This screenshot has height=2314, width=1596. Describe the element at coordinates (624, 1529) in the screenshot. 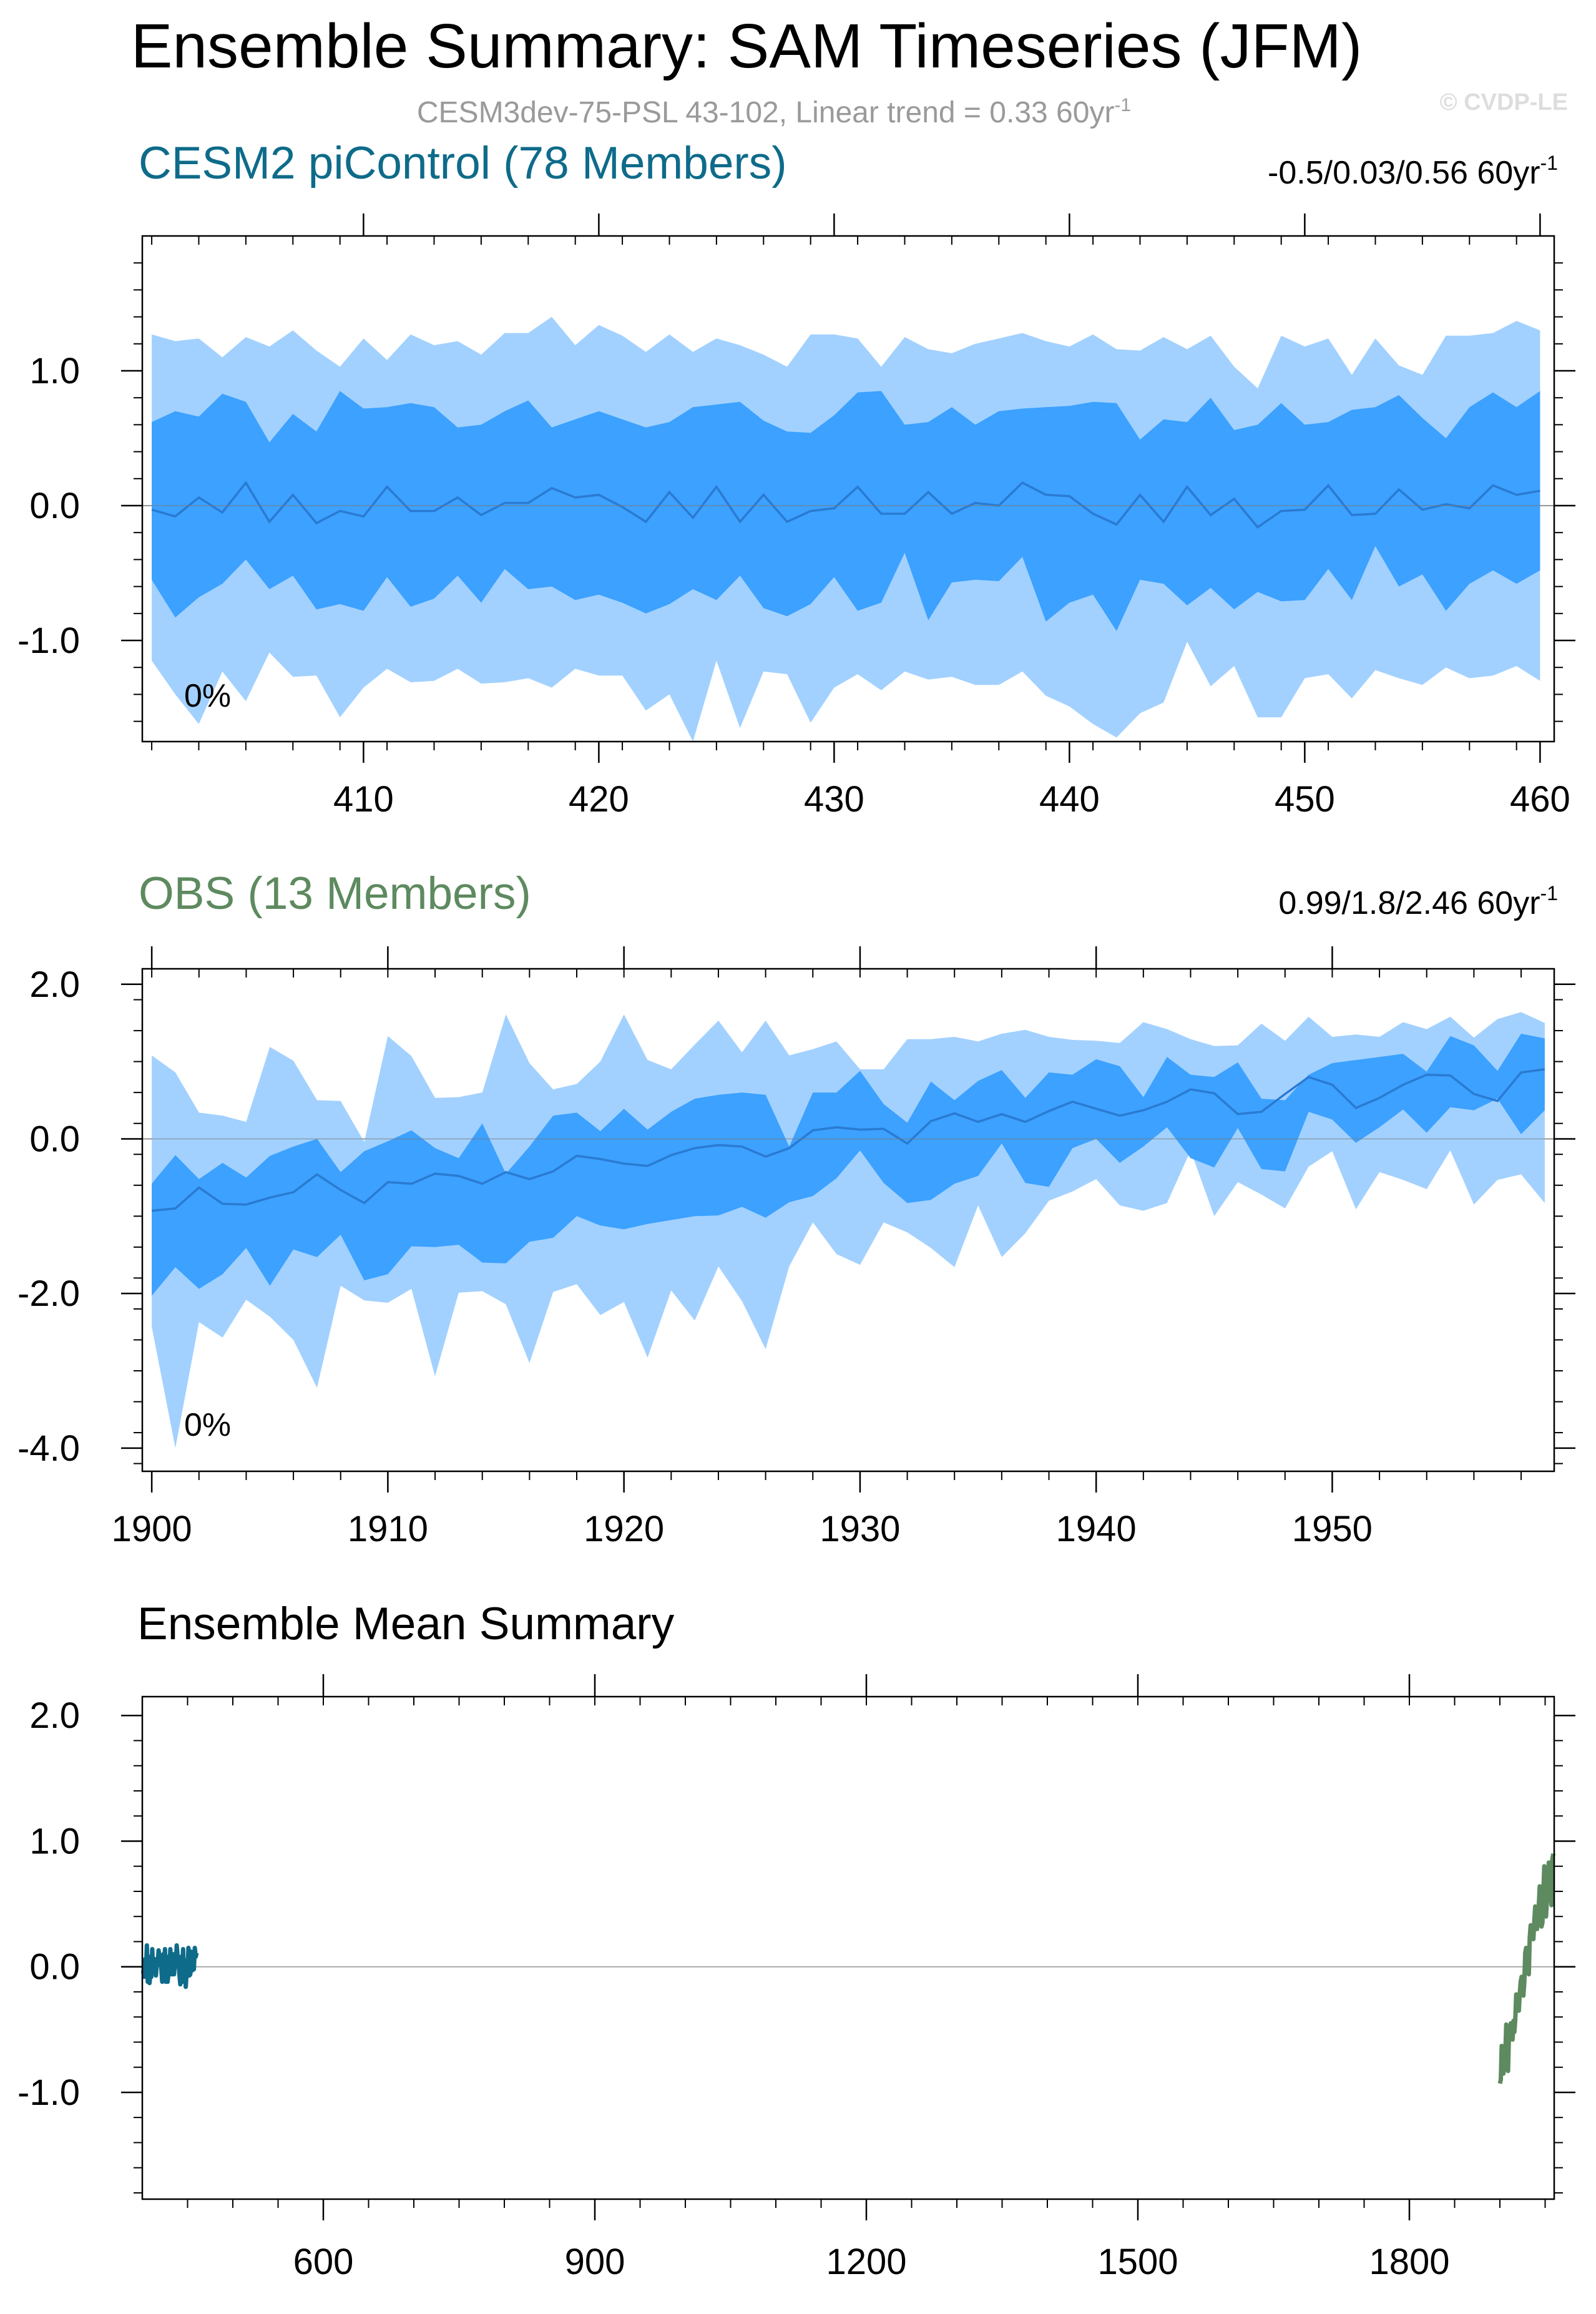

I see `x-tick-label: 1920` at that location.